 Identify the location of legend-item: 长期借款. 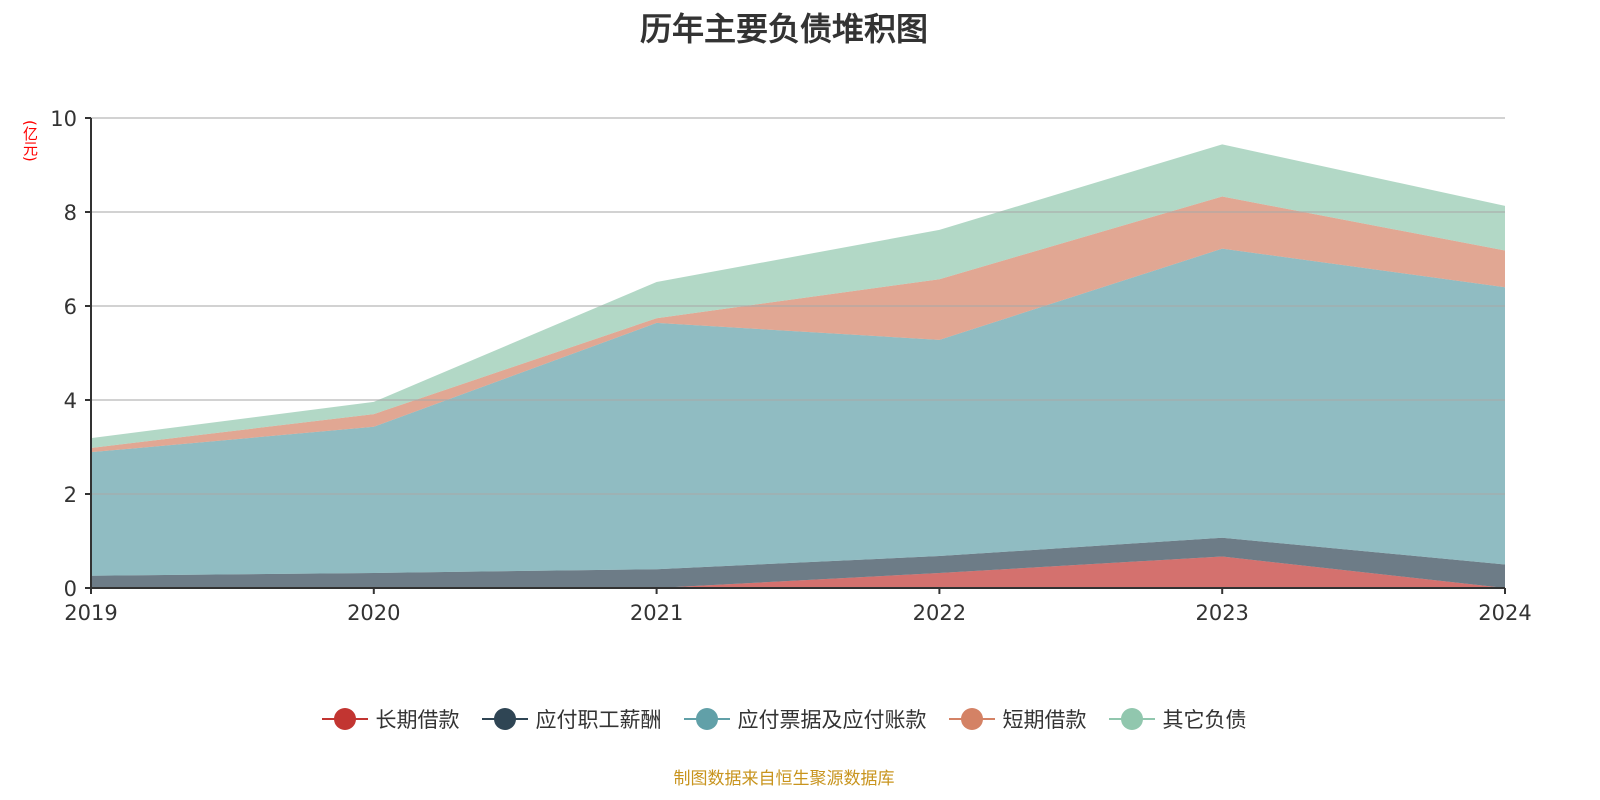
(390, 719).